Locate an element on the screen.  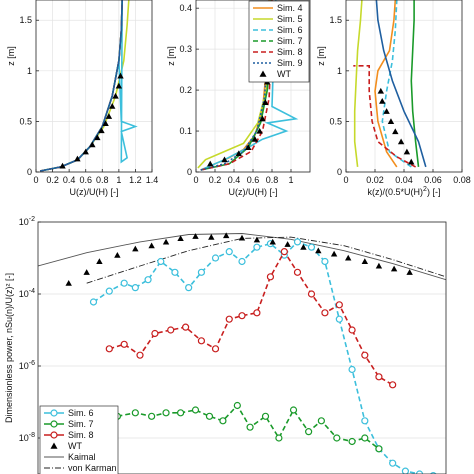
legend-circle-sim8 is located at coordinates (54, 435).